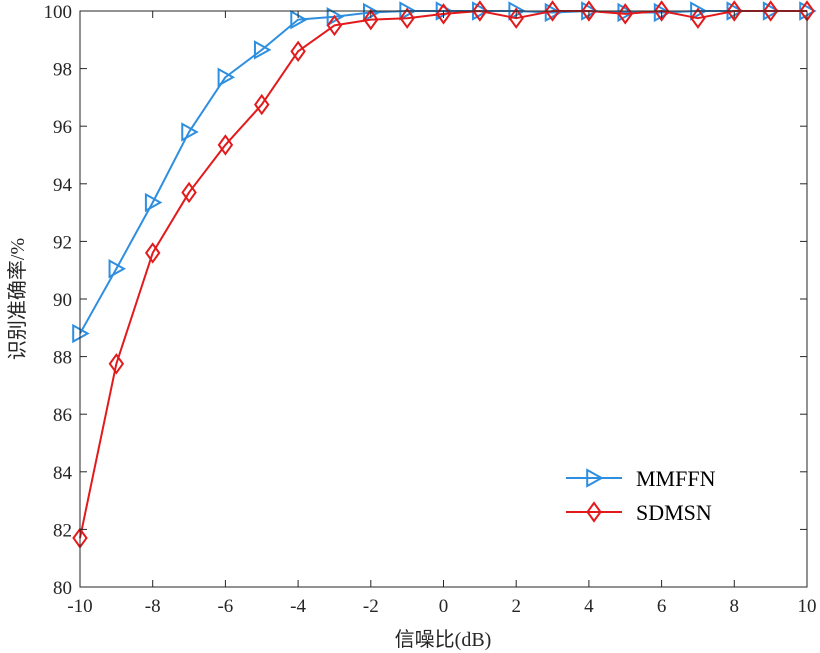 The width and height of the screenshot is (820, 653). Describe the element at coordinates (298, 606) in the screenshot. I see `x-tick-label: -4` at that location.